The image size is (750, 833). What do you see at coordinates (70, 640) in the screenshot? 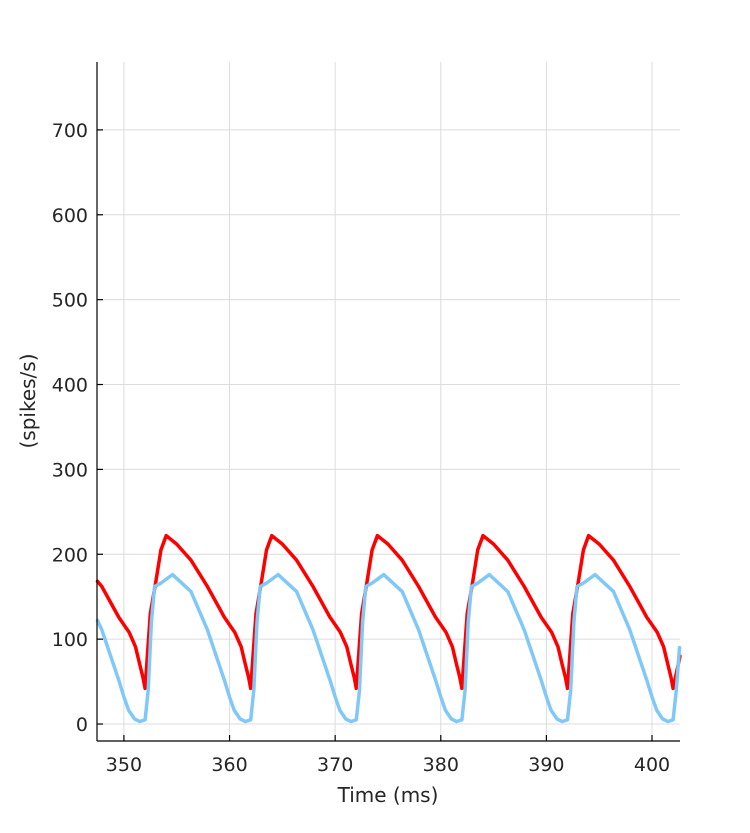
I see `y-tick-label: 100` at bounding box center [70, 640].